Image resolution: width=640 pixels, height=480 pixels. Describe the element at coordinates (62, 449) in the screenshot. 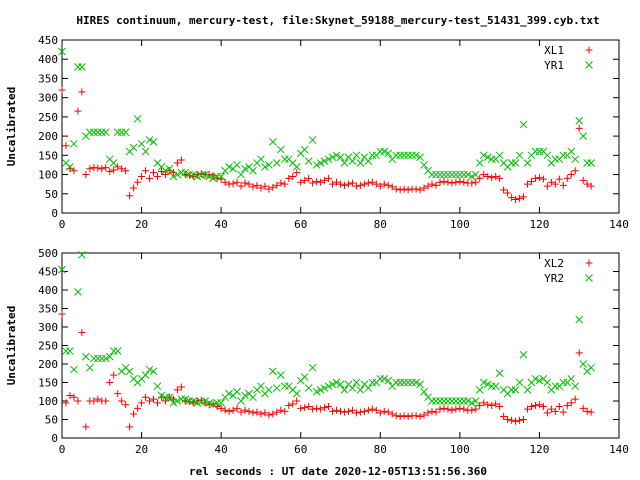

I see `x-tick-label: 0` at that location.